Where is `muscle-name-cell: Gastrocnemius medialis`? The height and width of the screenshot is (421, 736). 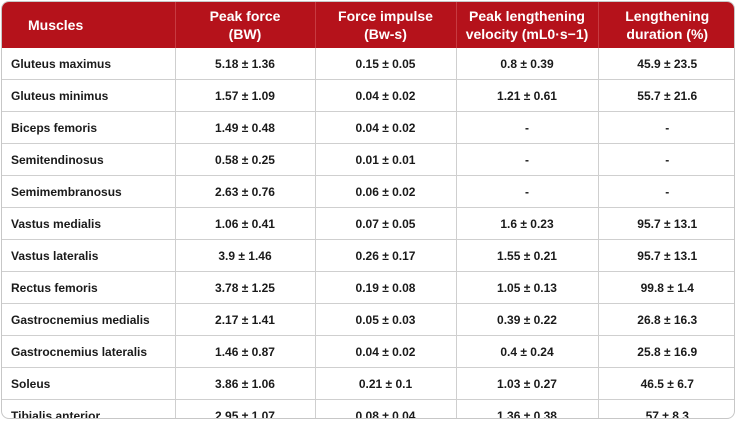
muscle-name-cell: Gastrocnemius medialis is located at coordinates (89, 319).